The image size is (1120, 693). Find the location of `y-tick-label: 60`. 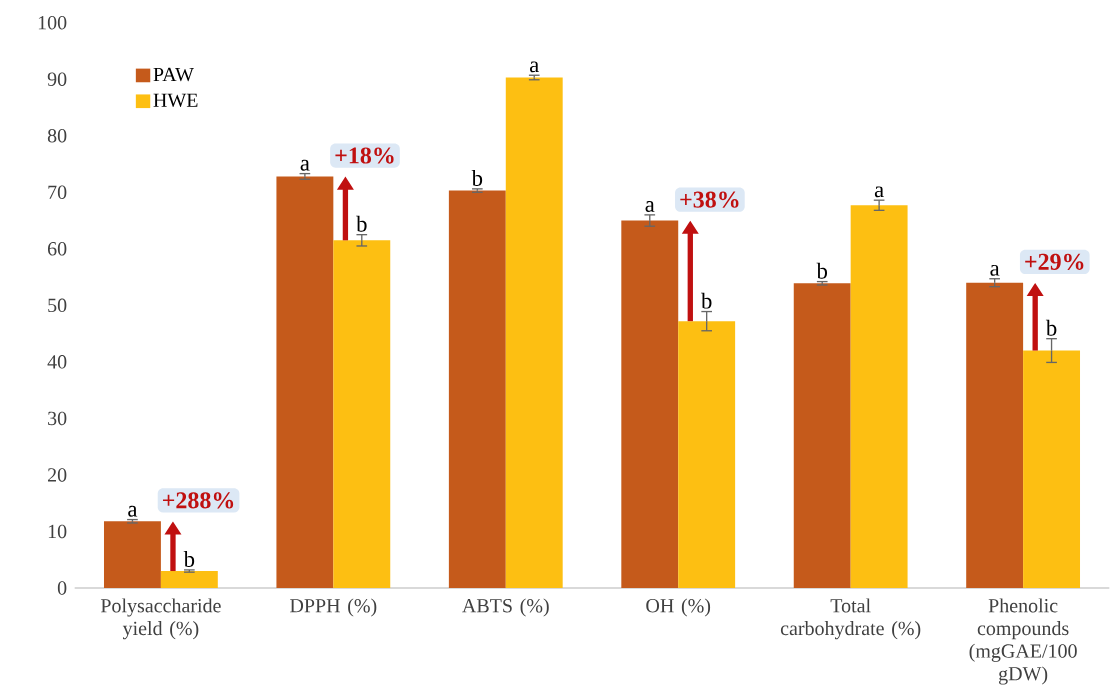

y-tick-label: 60 is located at coordinates (57, 248).